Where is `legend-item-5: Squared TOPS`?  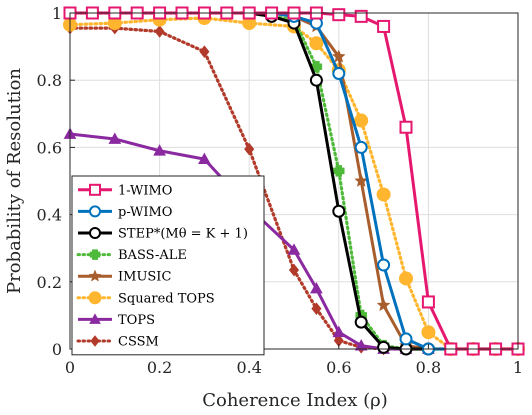 legend-item-5: Squared TOPS is located at coordinates (145, 298).